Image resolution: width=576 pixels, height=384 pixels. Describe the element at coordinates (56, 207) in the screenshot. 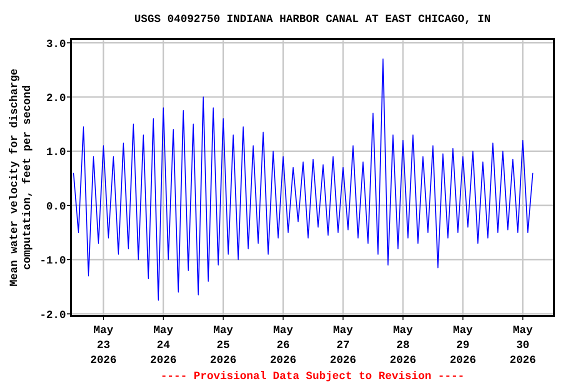

I see `y-tick-label: 0.0` at that location.